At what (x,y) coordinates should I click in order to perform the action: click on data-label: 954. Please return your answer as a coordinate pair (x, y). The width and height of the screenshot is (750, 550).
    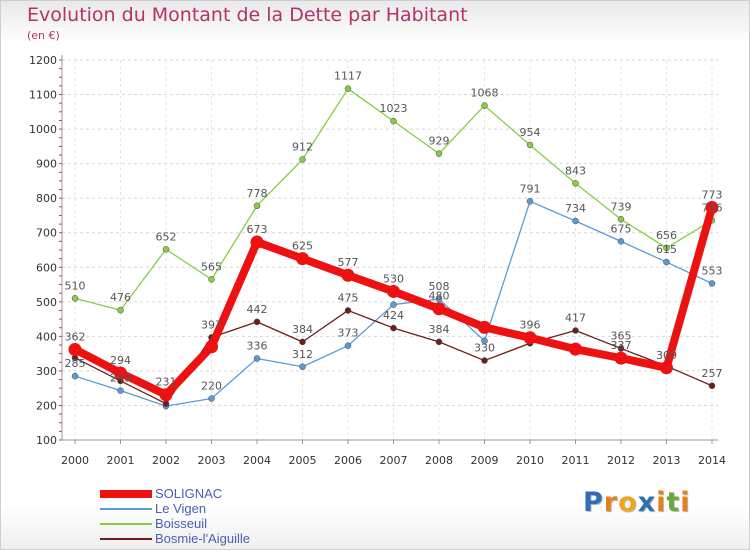
    Looking at the image, I should click on (530, 132).